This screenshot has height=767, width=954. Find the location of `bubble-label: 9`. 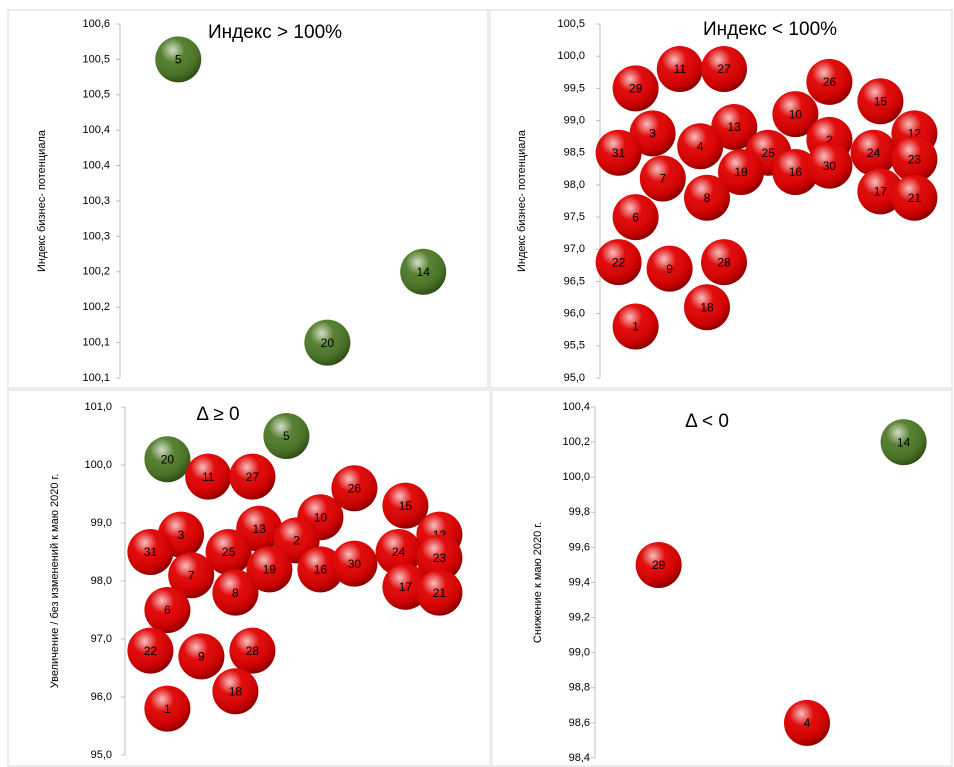

bubble-label: 9 is located at coordinates (201, 657).